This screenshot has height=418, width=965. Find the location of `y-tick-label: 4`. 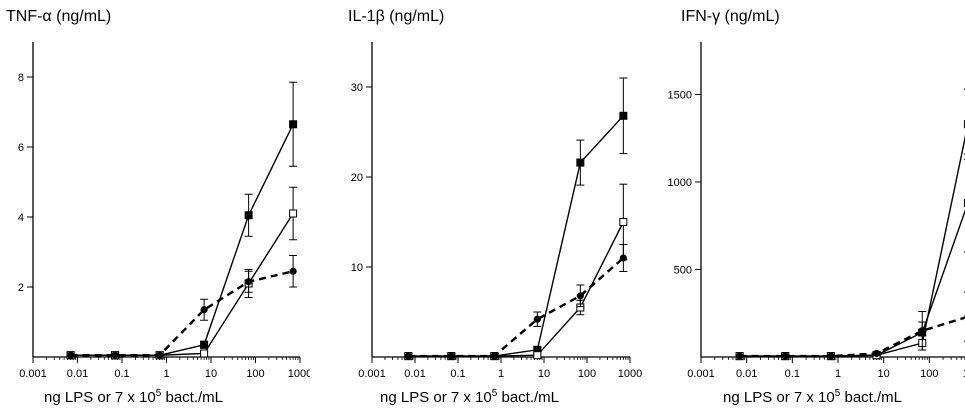

y-tick-label: 4 is located at coordinates (21, 218).